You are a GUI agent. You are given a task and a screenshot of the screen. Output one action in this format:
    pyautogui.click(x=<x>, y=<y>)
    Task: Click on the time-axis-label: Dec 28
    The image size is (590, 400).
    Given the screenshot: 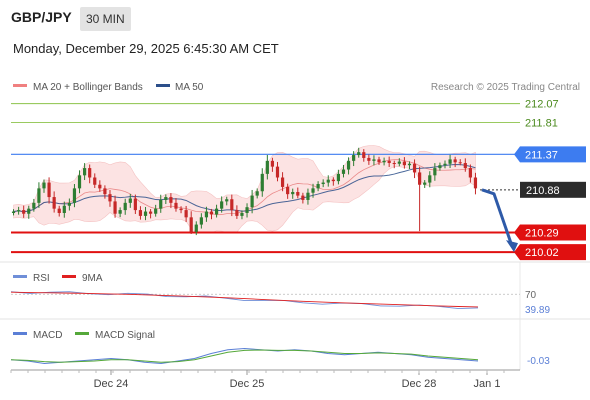 What is the action you would take?
    pyautogui.click(x=419, y=384)
    